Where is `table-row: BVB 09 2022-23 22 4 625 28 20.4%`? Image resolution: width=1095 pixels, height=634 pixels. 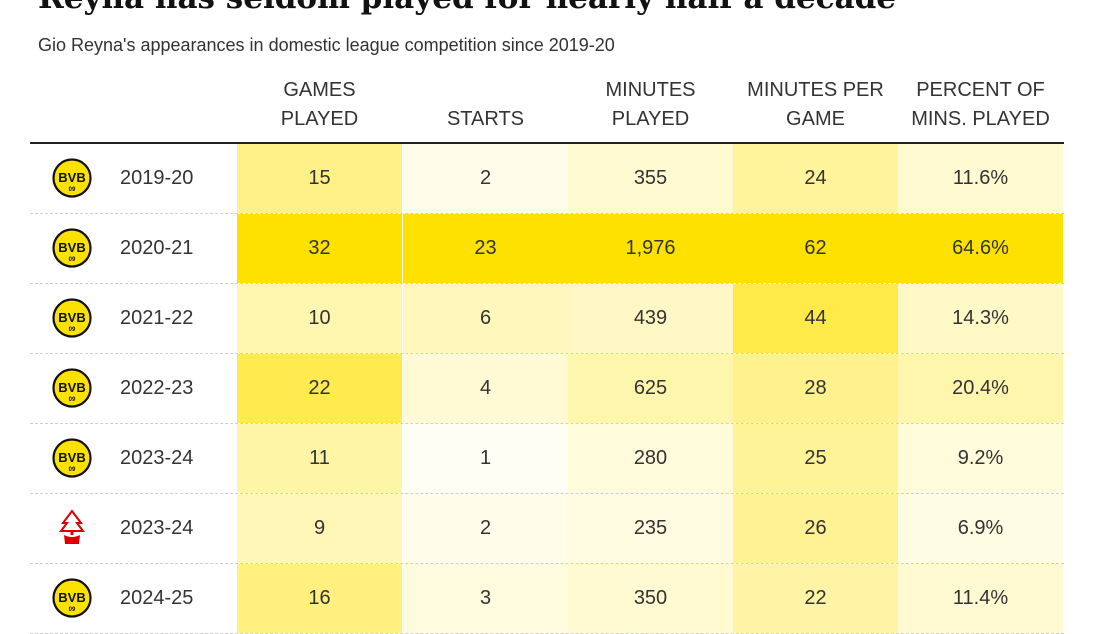
table-row: BVB 09 2022-23 22 4 625 28 20.4% is located at coordinates (547, 389).